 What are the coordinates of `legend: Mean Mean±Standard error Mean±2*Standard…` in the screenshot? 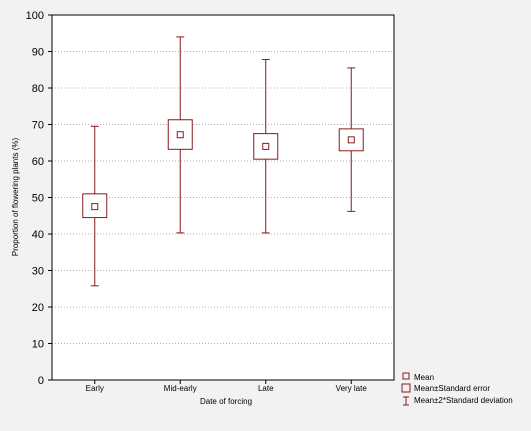 It's located at (457, 389).